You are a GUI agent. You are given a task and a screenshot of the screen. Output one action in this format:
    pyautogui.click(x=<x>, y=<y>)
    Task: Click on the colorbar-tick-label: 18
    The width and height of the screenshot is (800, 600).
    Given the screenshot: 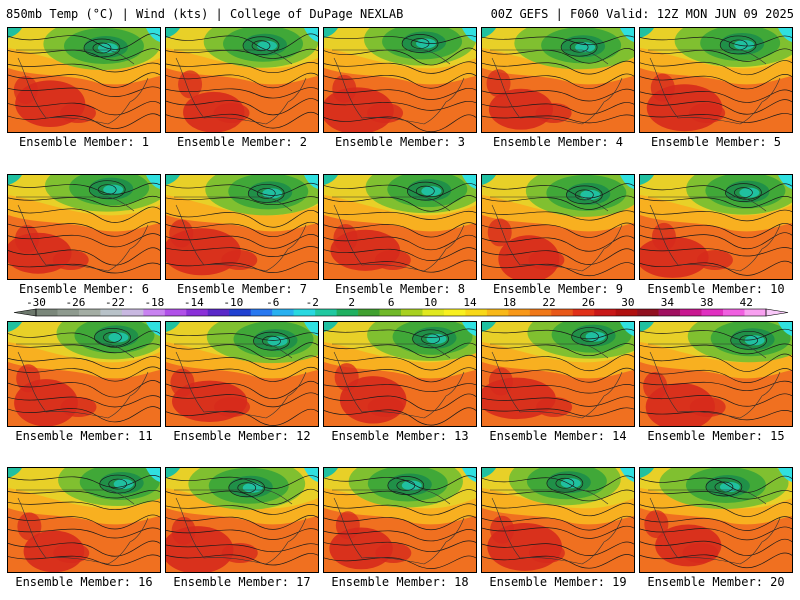 What is the action you would take?
    pyautogui.click(x=509, y=302)
    